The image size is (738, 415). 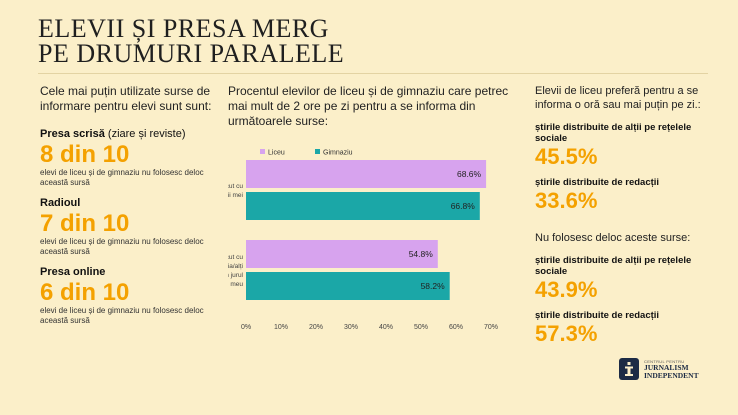 I want to click on logo-line-2: Independent, so click(x=671, y=375).